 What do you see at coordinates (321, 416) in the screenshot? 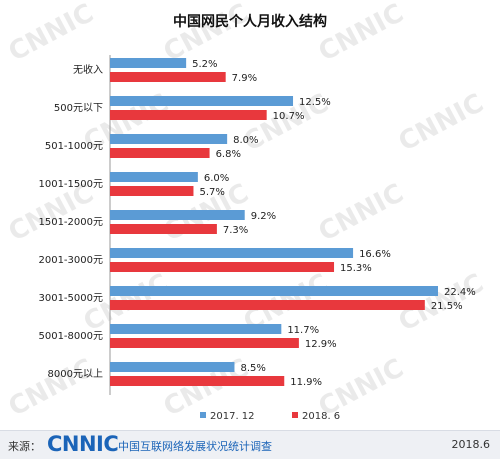
I see `legend-label: 2018. 6` at bounding box center [321, 416].